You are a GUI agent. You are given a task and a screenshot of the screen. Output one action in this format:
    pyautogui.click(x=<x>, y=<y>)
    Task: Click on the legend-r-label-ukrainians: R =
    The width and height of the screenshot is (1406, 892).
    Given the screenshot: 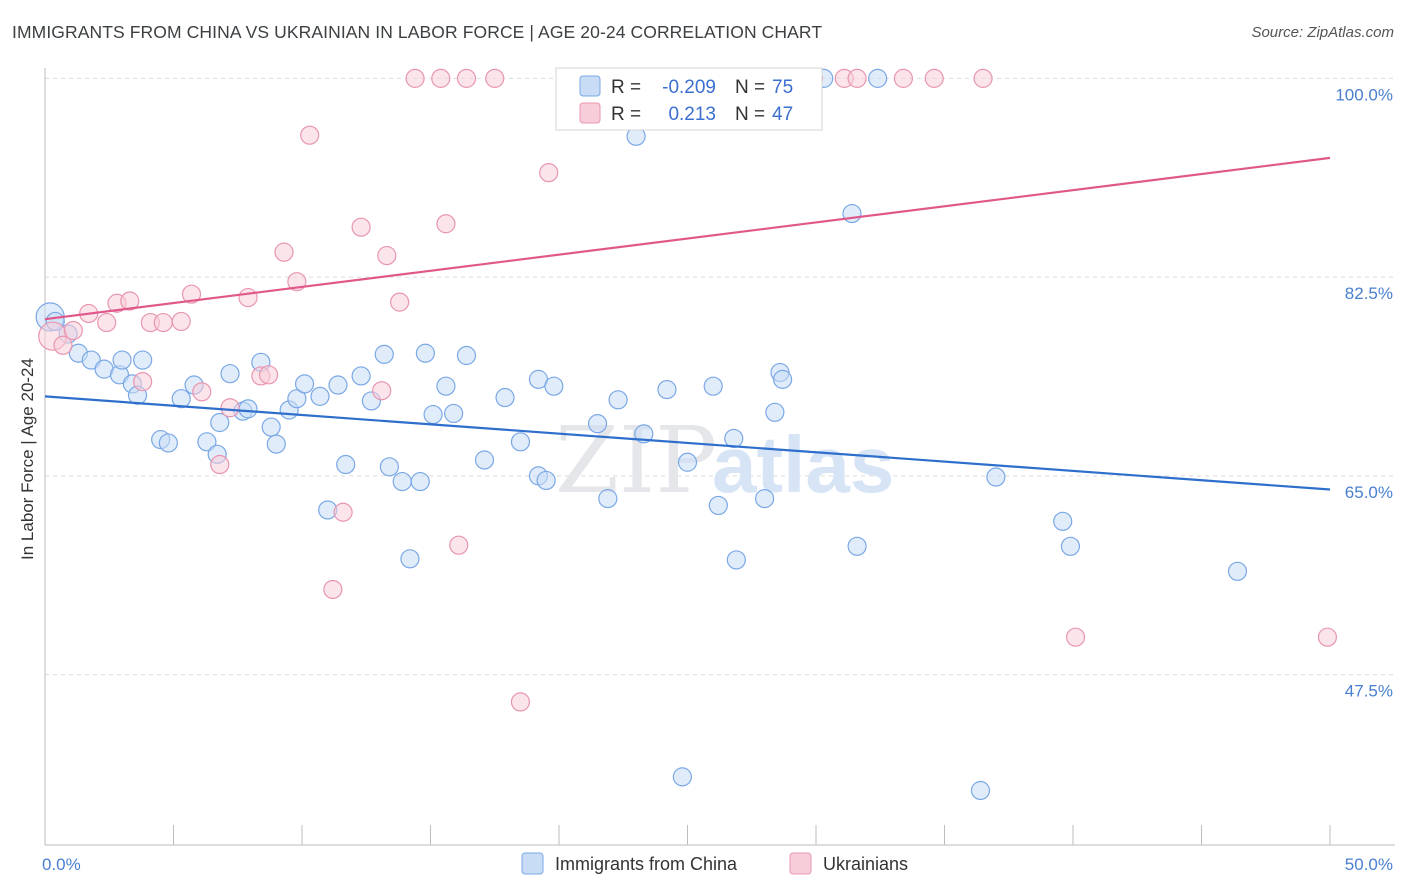 What is the action you would take?
    pyautogui.click(x=626, y=114)
    